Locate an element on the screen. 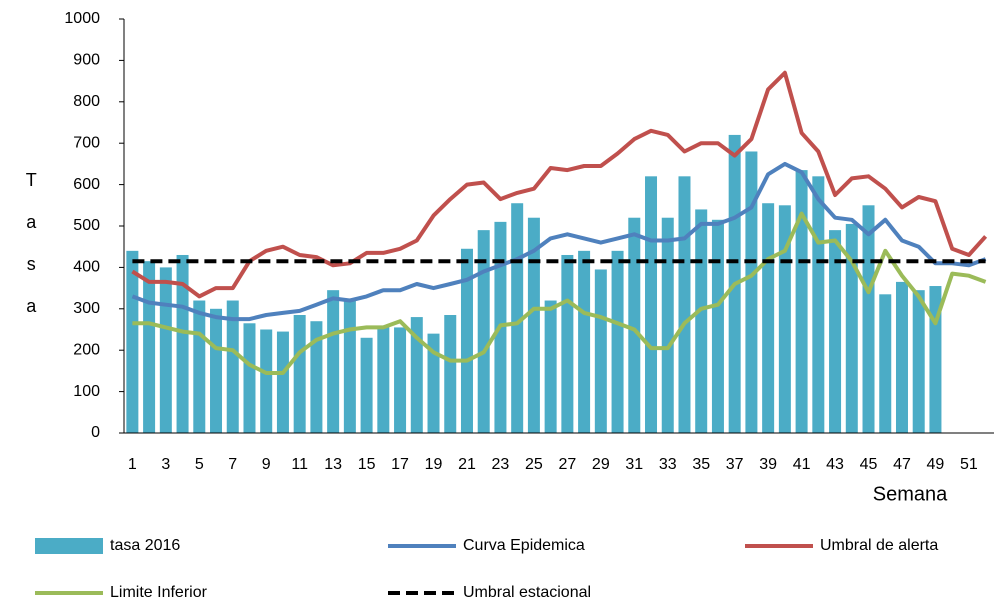 Image resolution: width=994 pixels, height=604 pixels. x-tick-label: 19 is located at coordinates (434, 464).